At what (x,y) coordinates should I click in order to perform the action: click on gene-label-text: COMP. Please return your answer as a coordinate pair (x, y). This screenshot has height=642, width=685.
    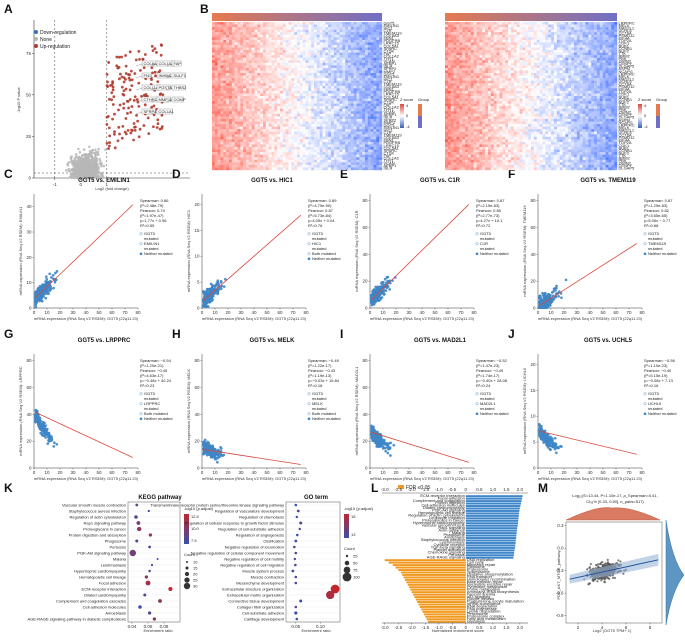
    Looking at the image, I should click on (180, 99).